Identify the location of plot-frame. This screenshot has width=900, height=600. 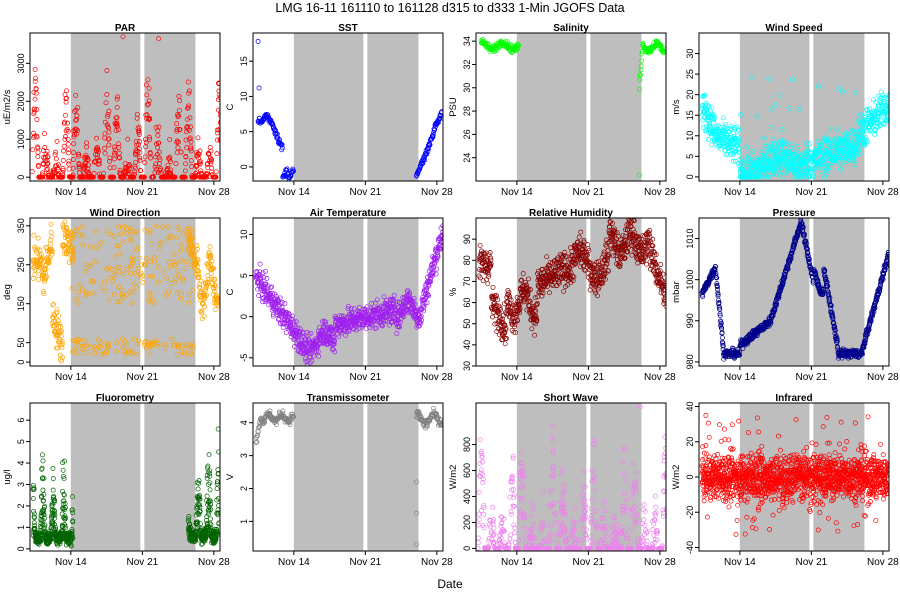
(571, 107).